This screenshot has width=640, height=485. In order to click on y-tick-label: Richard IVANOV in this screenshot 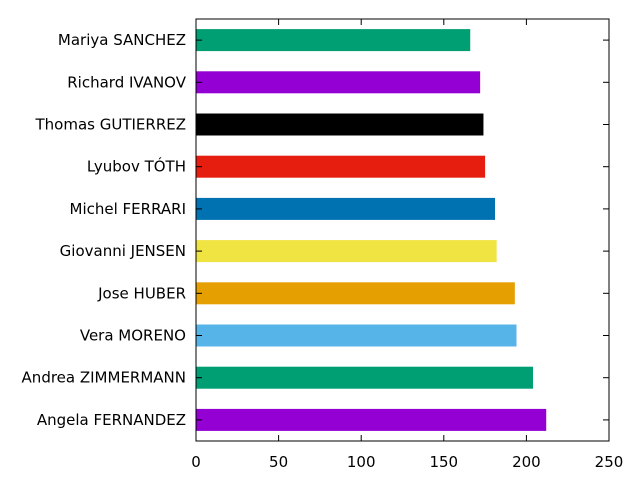, I will do `click(126, 82)`.